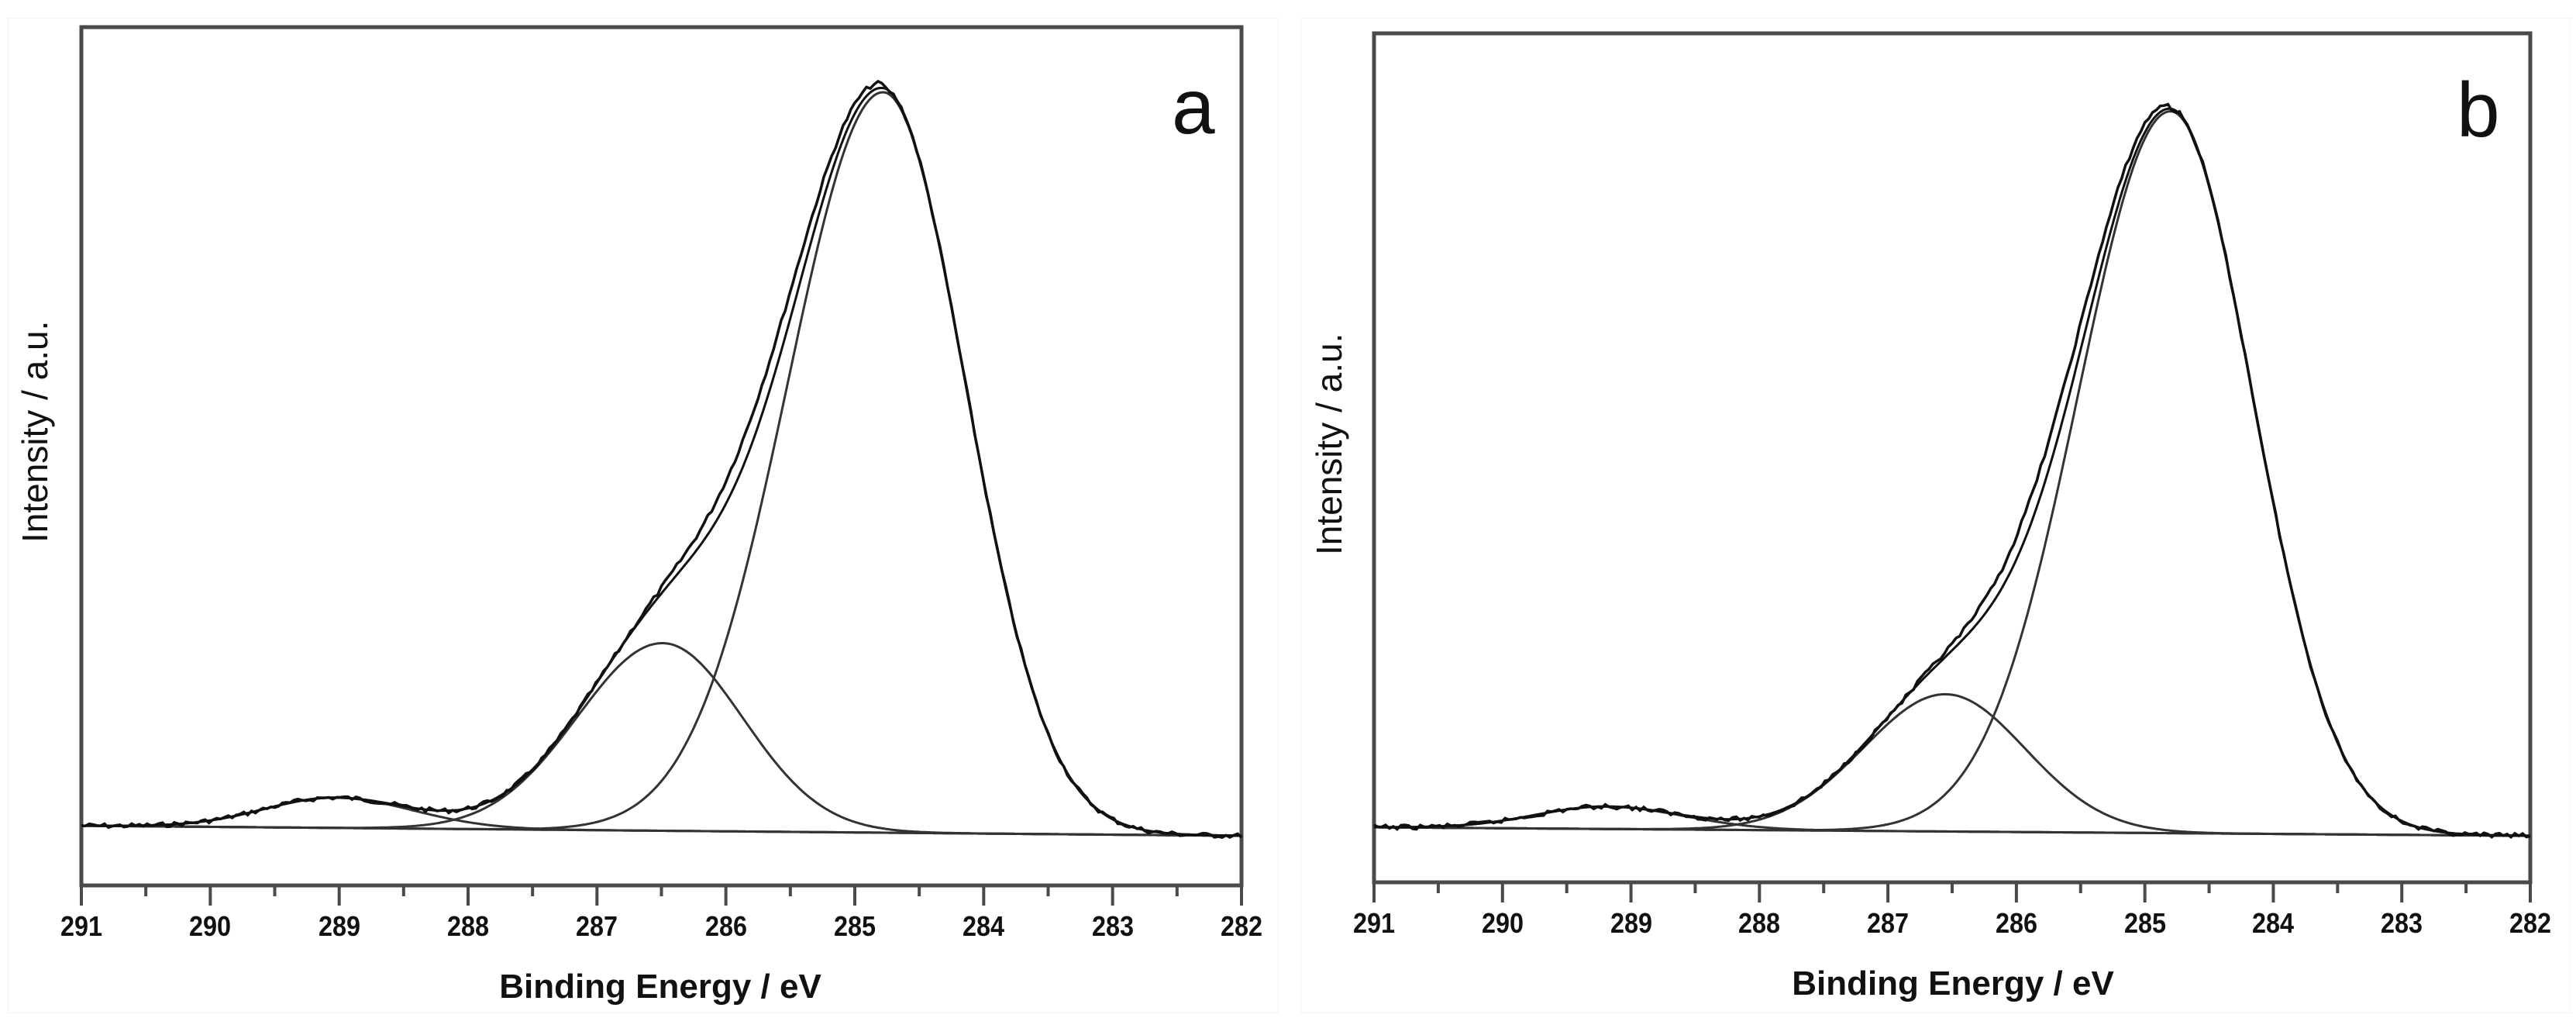 The image size is (2576, 1018). I want to click on panel-a-x-axis-label: Binding Energy / eV, so click(660, 987).